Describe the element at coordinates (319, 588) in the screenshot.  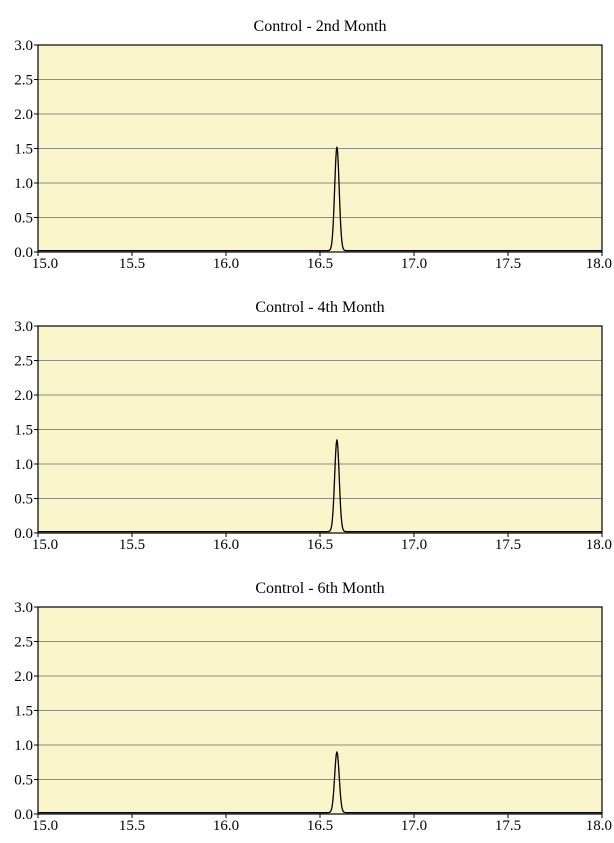
I see `chart-title: Control - 6th Month` at that location.